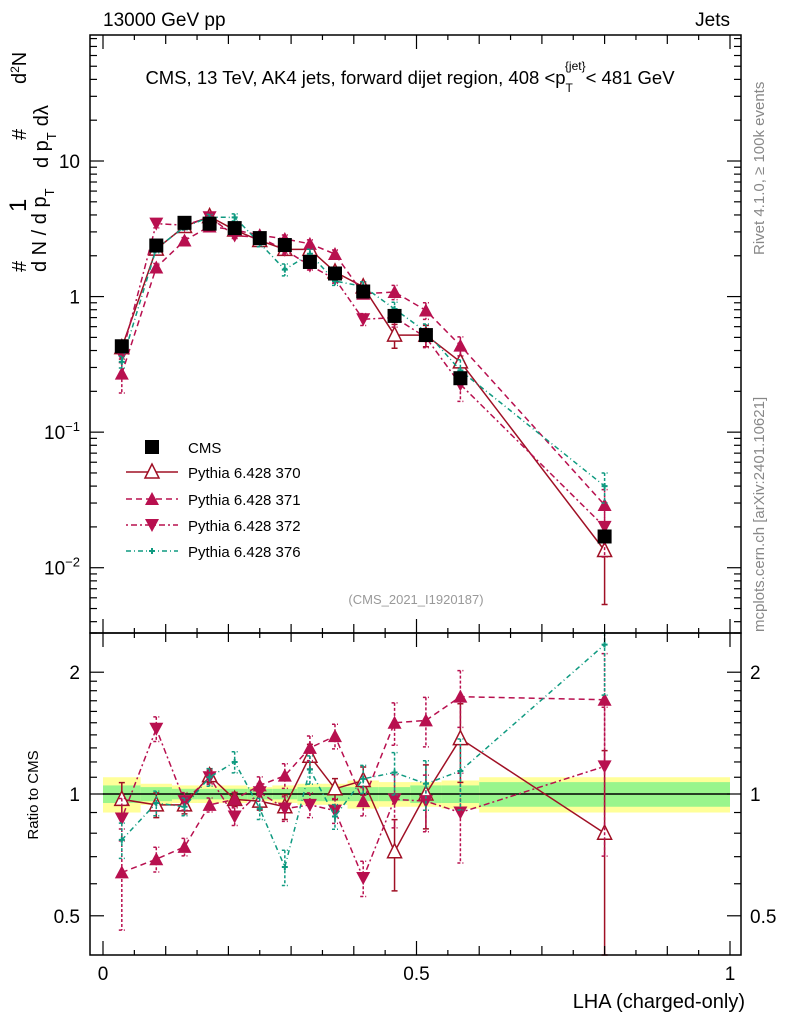 This screenshot has height=1024, width=786. Describe the element at coordinates (62, 431) in the screenshot. I see `y-tick-label: 10⁻¹` at that location.